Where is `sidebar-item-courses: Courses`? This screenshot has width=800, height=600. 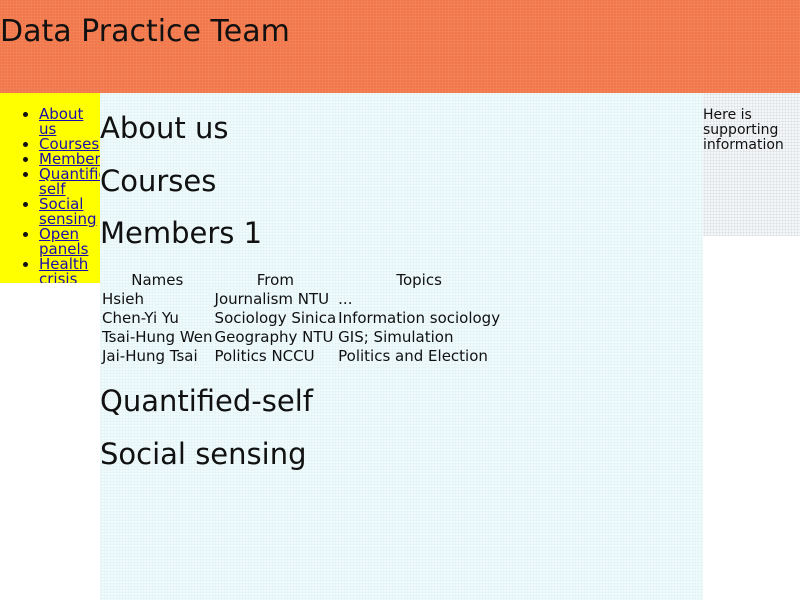
sidebar-item-courses: Courses is located at coordinates (69, 144).